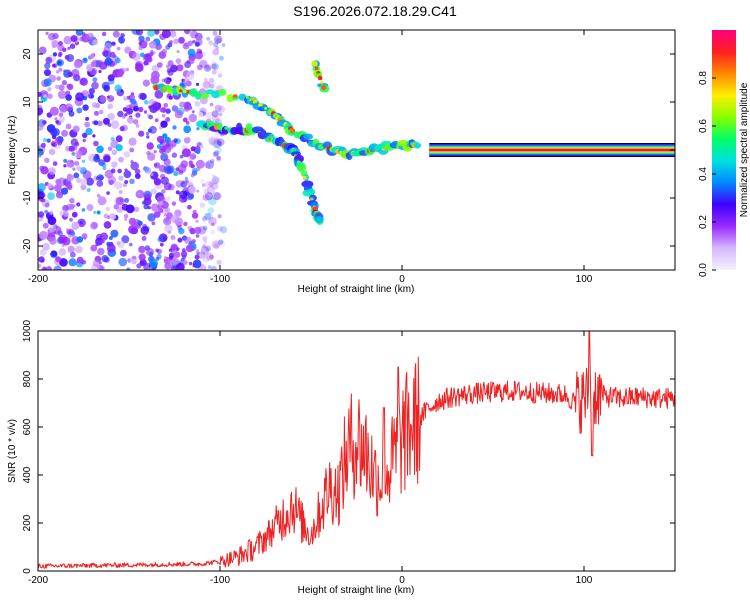 The height and width of the screenshot is (600, 750). Describe the element at coordinates (417, 145) in the screenshot. I see `signal-blob` at that location.